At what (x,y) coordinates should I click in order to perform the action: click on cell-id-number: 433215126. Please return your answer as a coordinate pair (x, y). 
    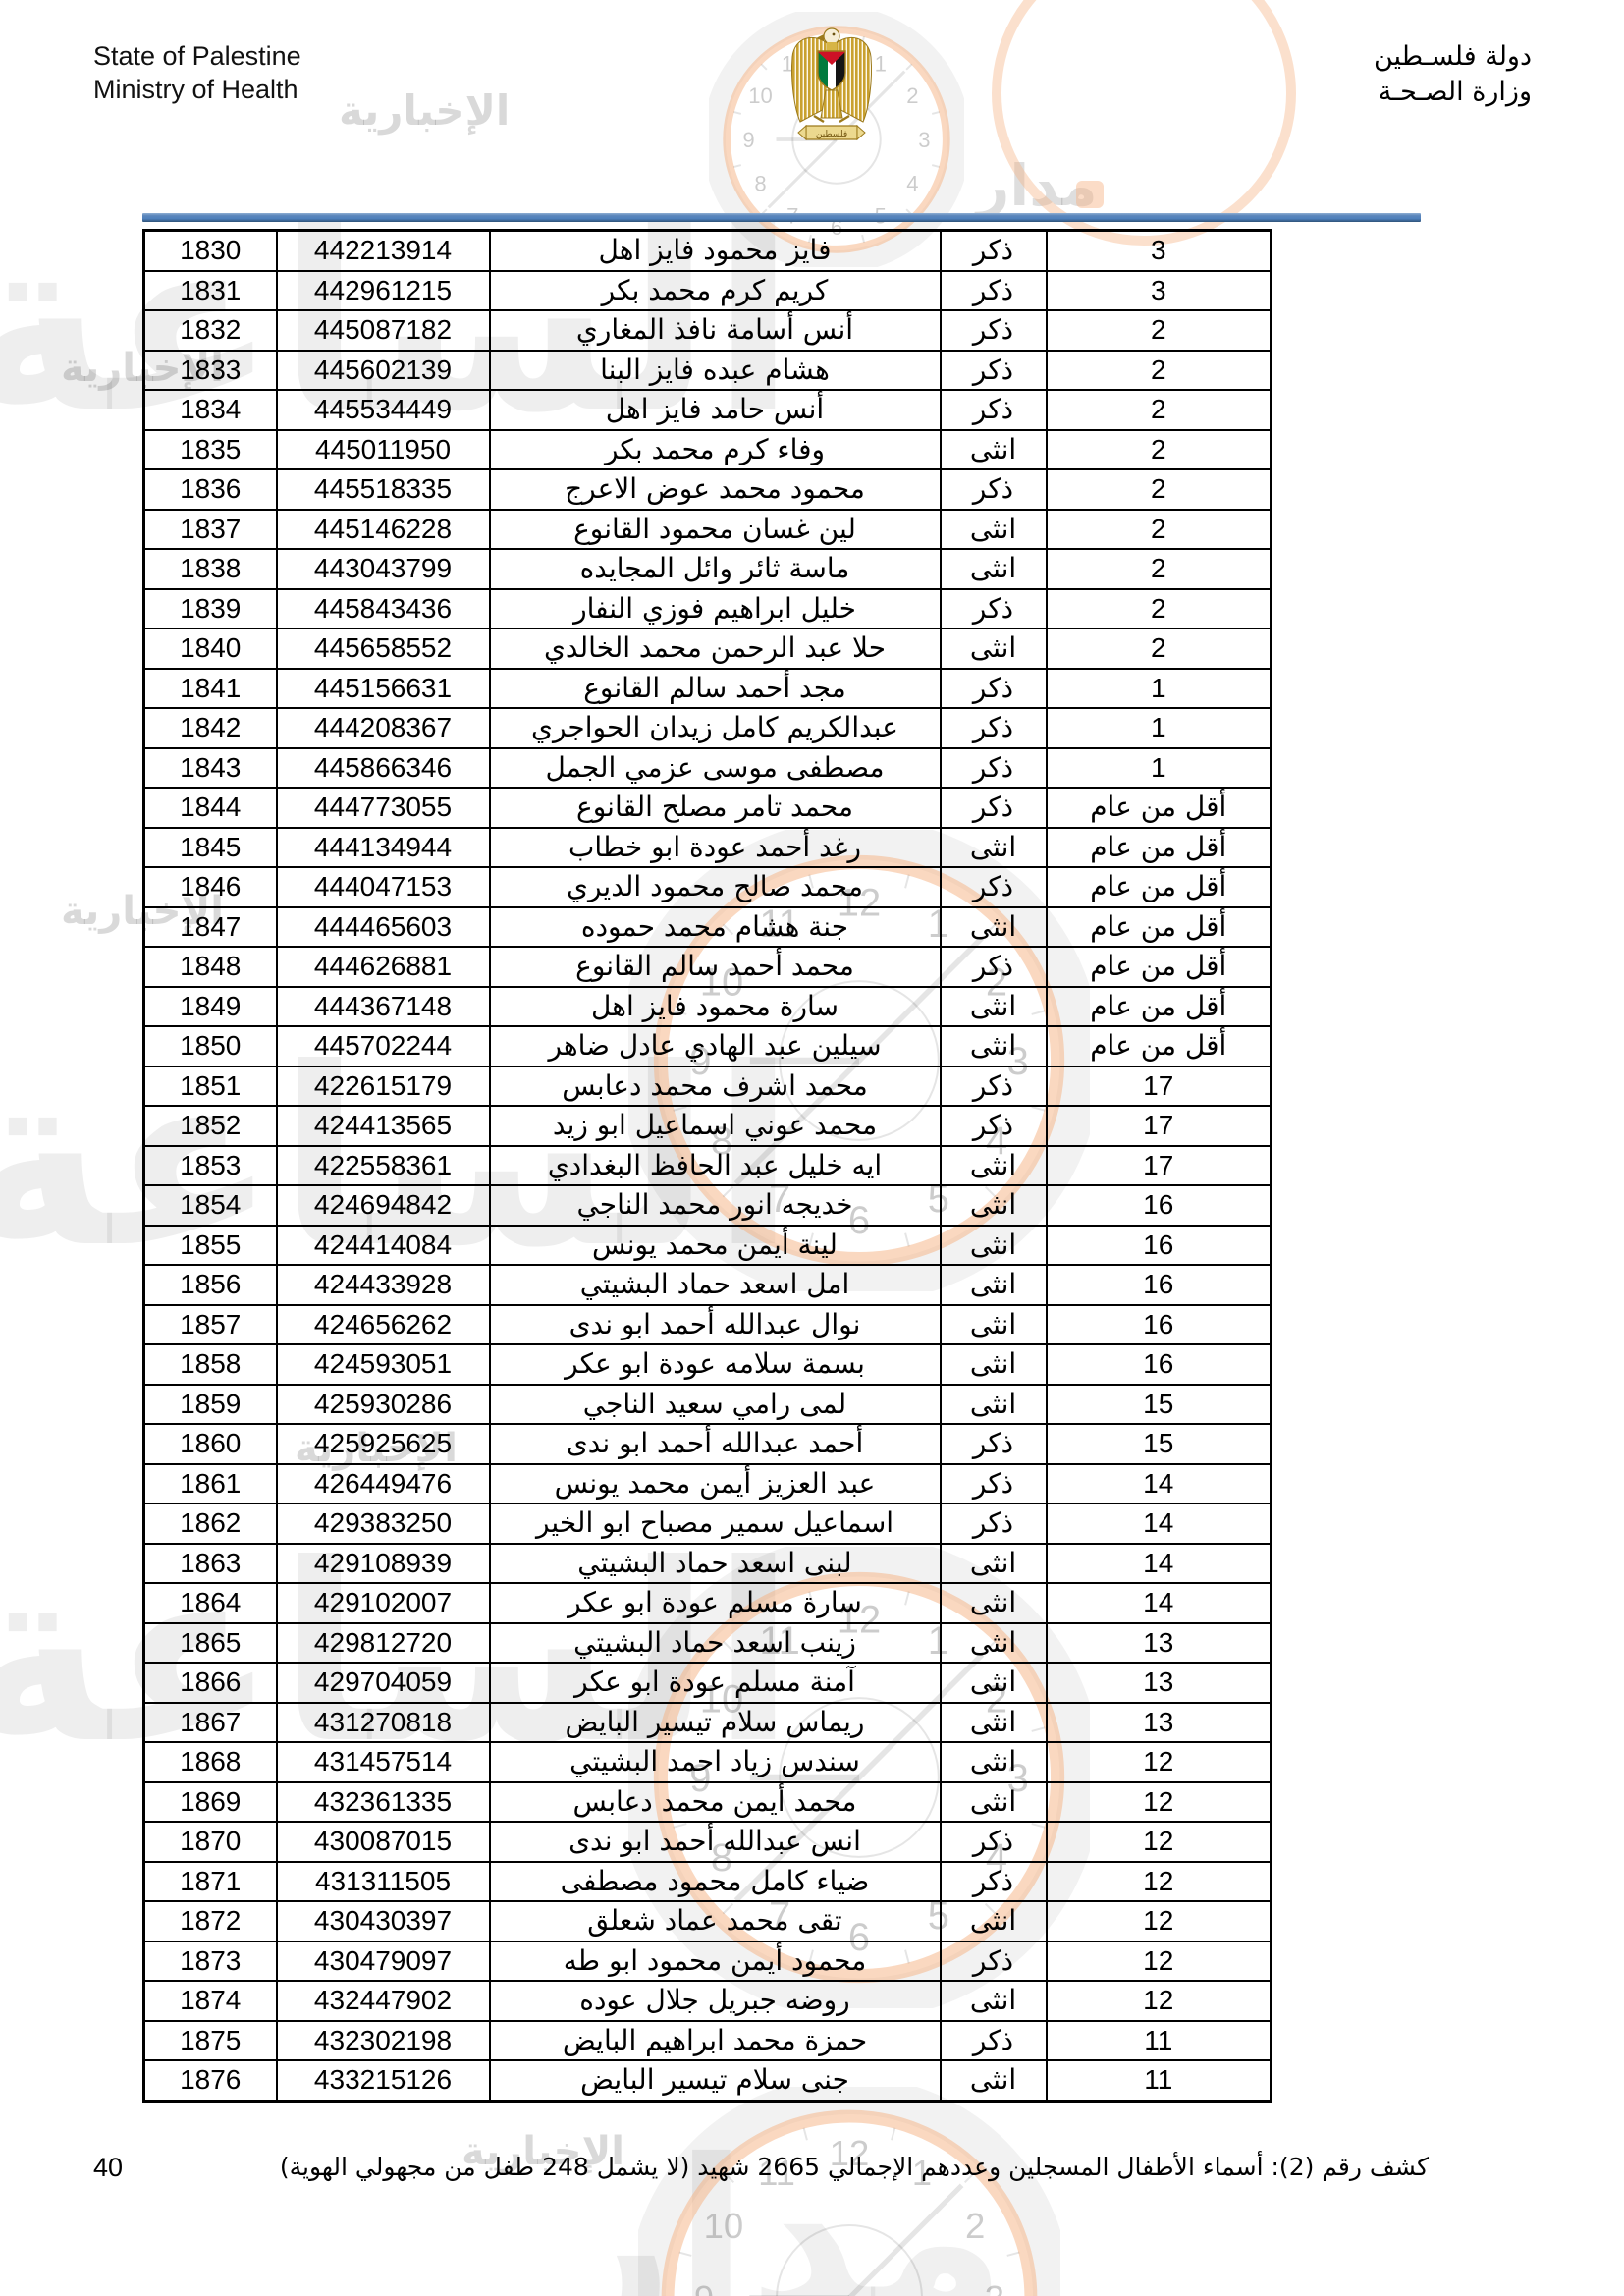
    Looking at the image, I should click on (383, 2080).